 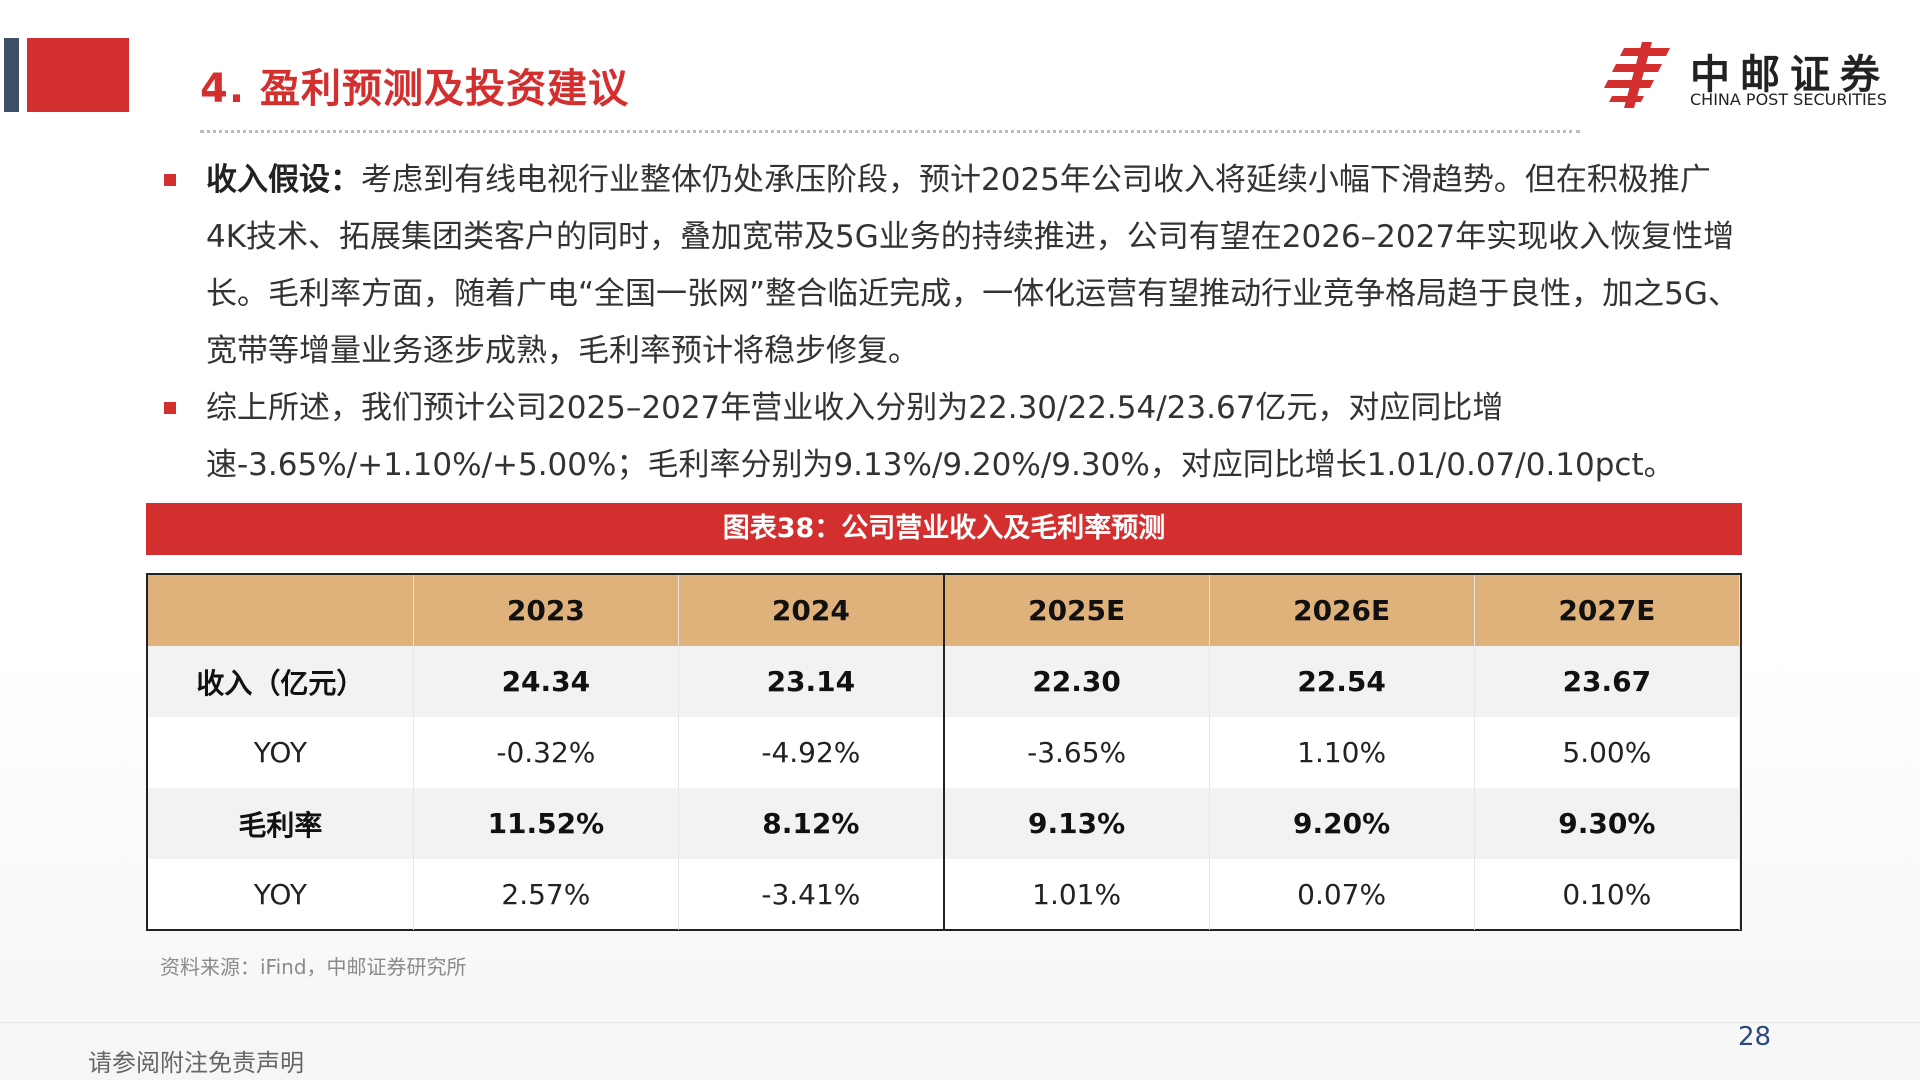 What do you see at coordinates (1342, 752) in the screenshot?
I see `table-cell: 1.10%` at bounding box center [1342, 752].